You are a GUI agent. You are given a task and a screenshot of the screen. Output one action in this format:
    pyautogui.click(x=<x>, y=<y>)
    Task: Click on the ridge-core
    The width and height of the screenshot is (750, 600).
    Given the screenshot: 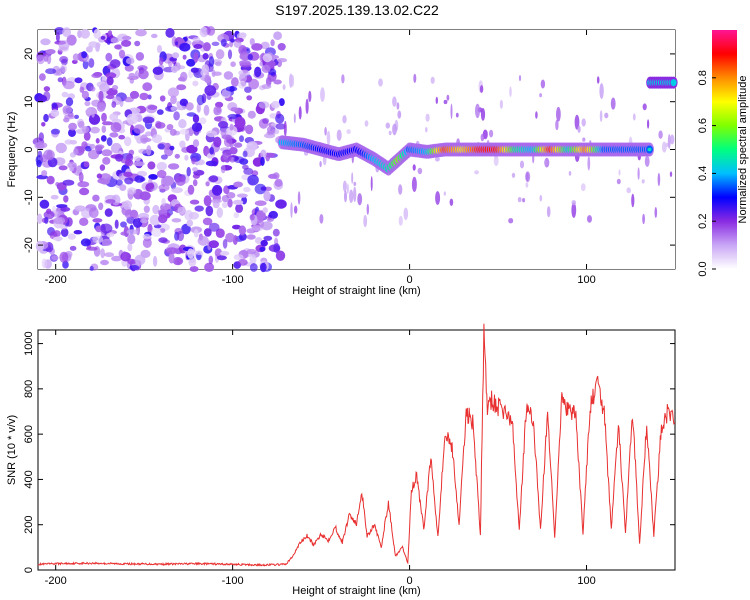 What is the action you would take?
    pyautogui.click(x=649, y=149)
    